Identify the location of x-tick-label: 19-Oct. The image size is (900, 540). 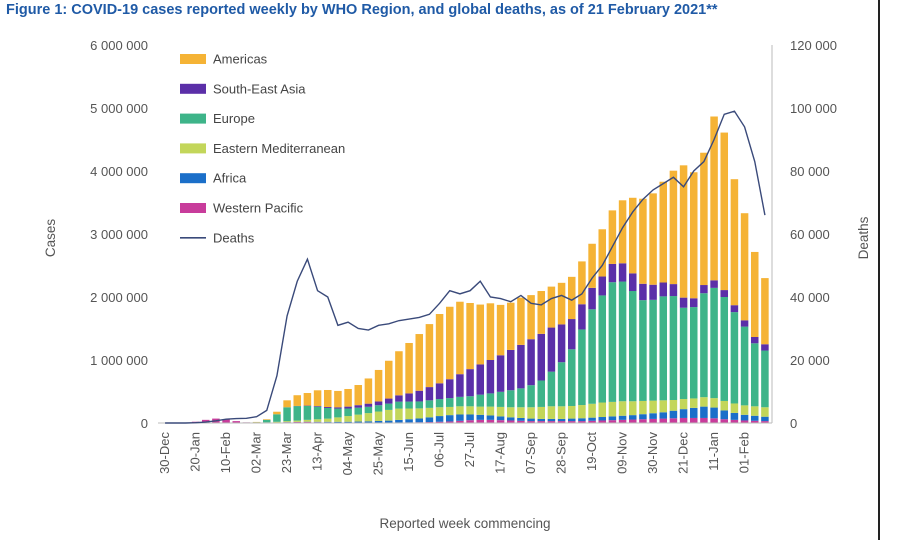
(591, 451).